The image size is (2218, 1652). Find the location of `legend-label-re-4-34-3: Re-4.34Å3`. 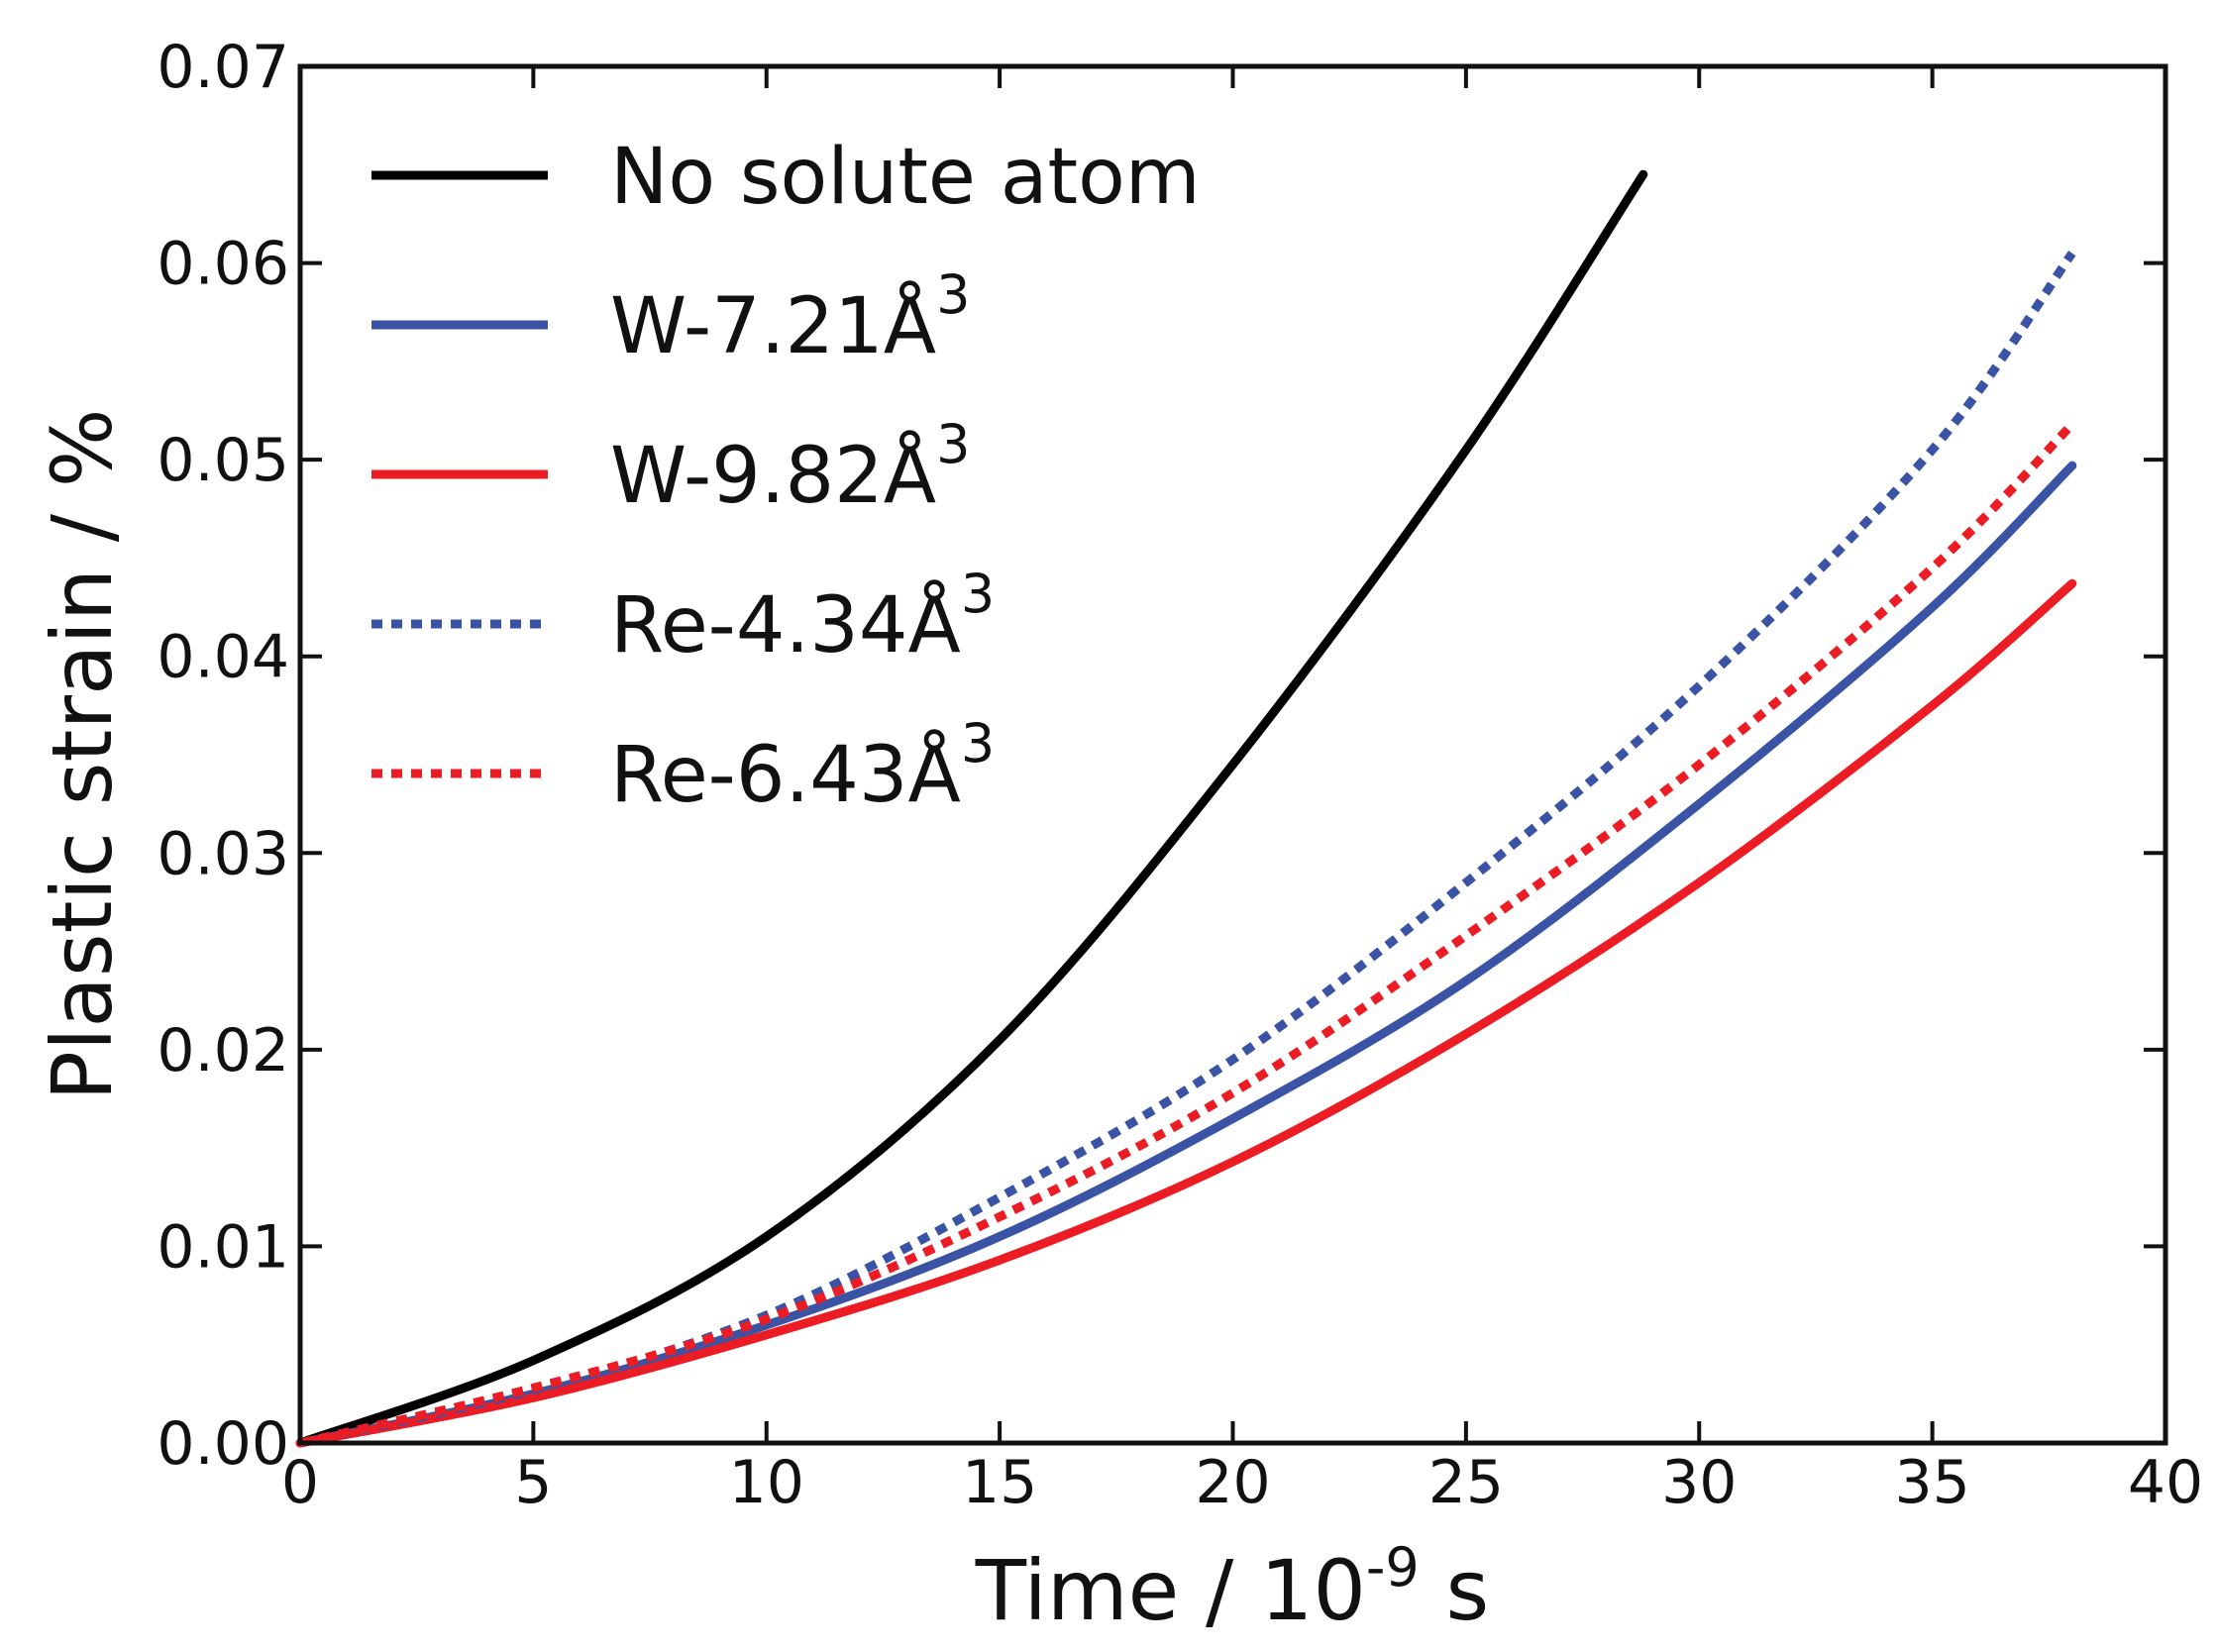

legend-label-re-4-34-3: Re-4.34Å3 is located at coordinates (802, 617).